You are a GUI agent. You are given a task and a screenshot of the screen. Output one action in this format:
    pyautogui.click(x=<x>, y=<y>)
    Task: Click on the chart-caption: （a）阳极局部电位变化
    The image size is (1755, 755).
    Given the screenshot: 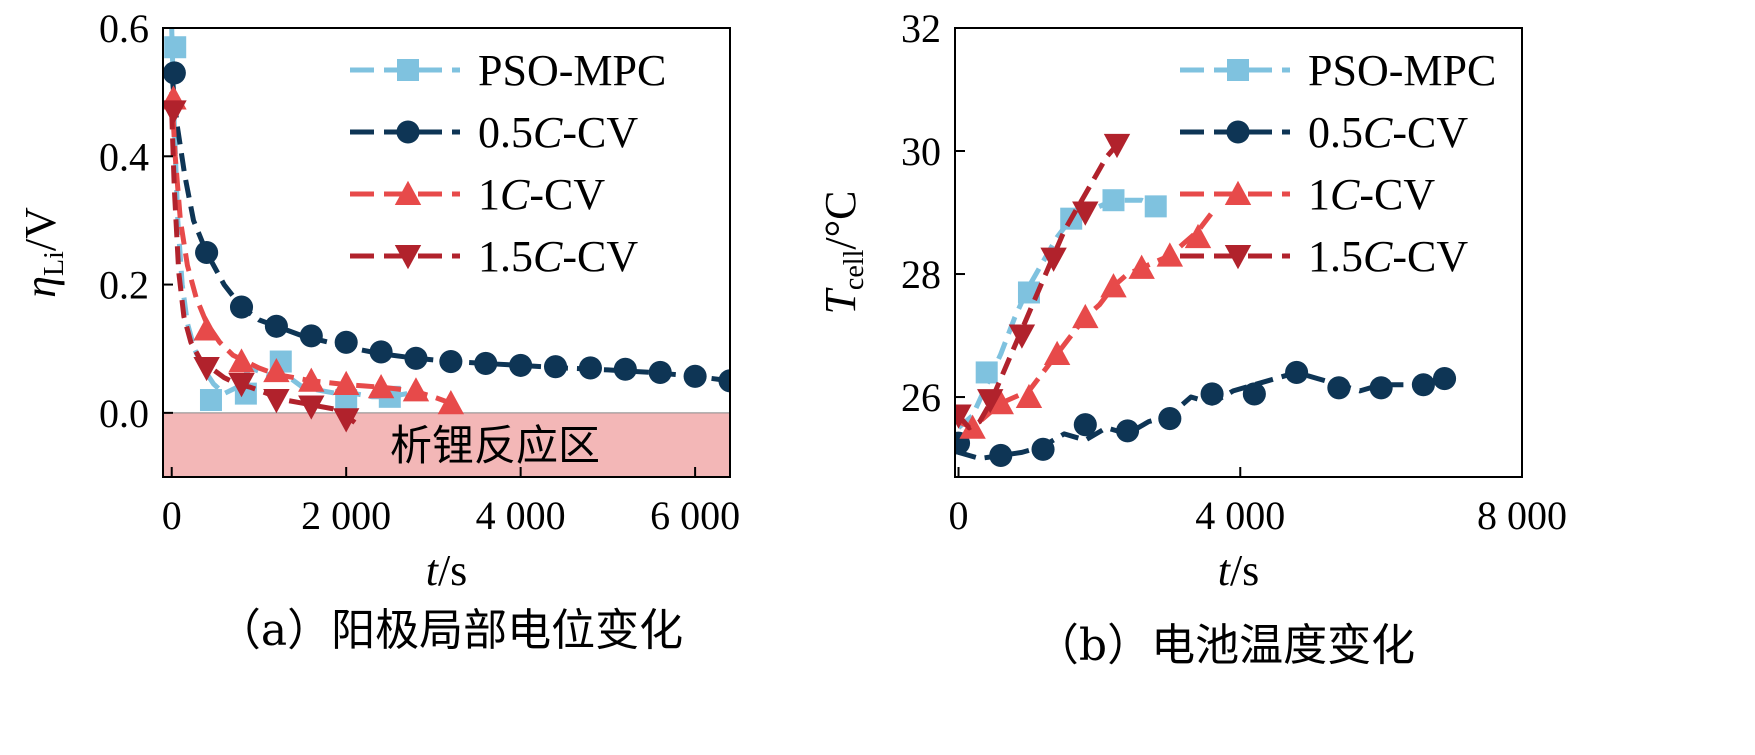 What is the action you would take?
    pyautogui.click(x=450, y=630)
    